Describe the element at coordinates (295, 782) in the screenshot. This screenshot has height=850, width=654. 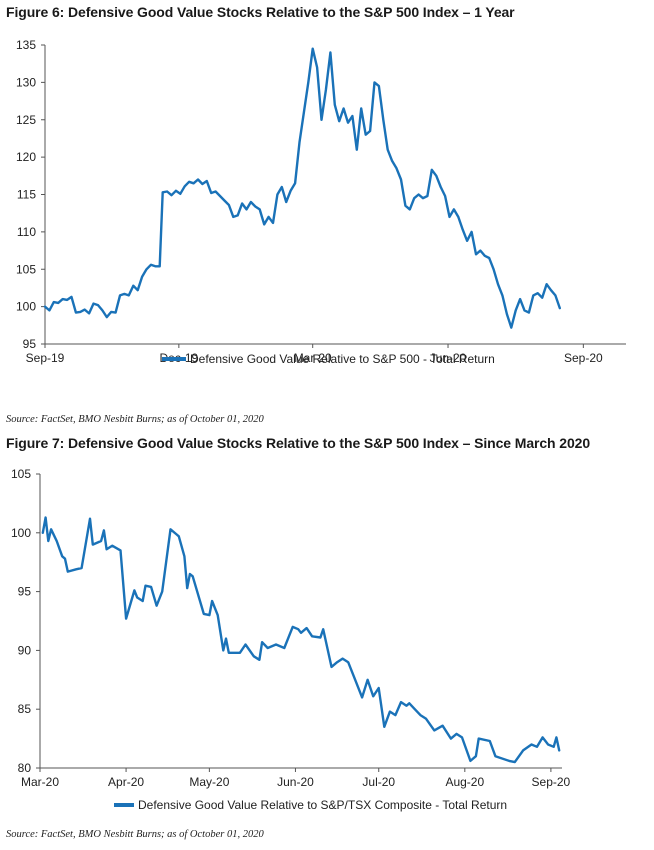
I see `fig7-x-tick-label: Jun-20` at that location.